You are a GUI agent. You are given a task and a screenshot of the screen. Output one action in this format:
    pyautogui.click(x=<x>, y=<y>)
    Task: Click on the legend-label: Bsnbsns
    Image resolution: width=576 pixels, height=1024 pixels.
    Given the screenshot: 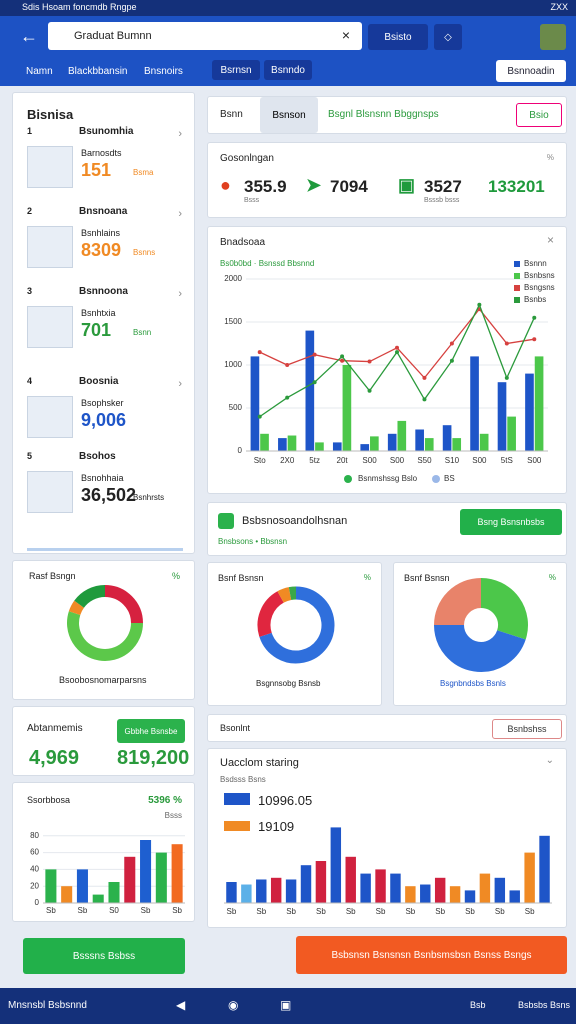 What is the action you would take?
    pyautogui.click(x=539, y=275)
    